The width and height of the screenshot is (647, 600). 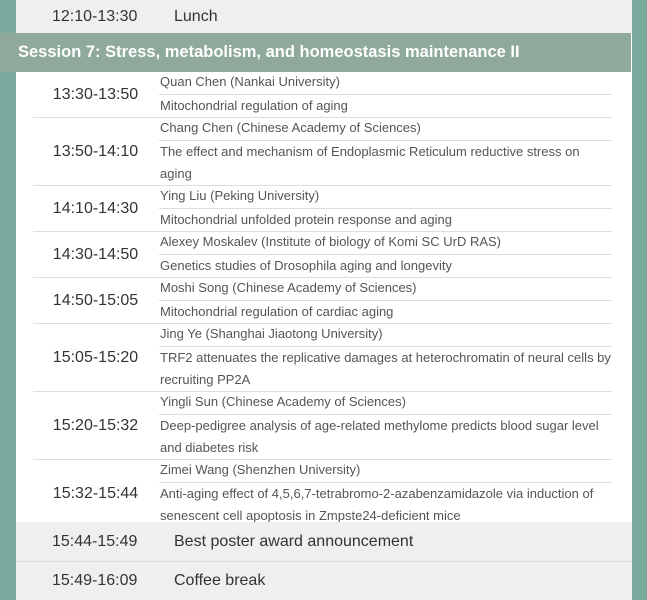 I want to click on speaker: Zimei Wang (Shenzhen University), so click(x=385, y=471).